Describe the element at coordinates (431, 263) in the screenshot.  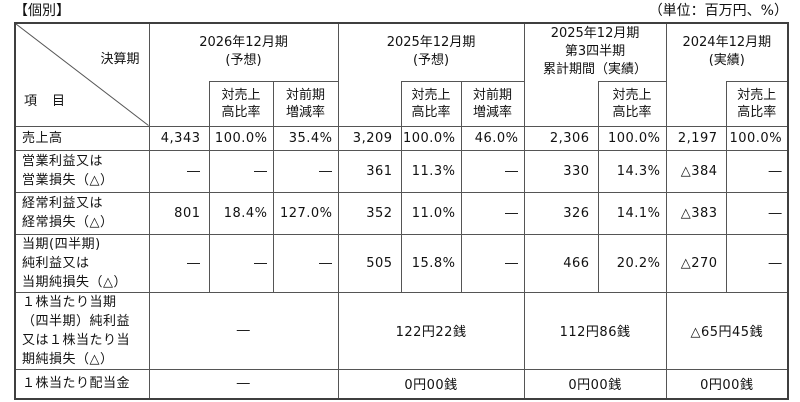
I see `data-cell: 15.8%` at that location.